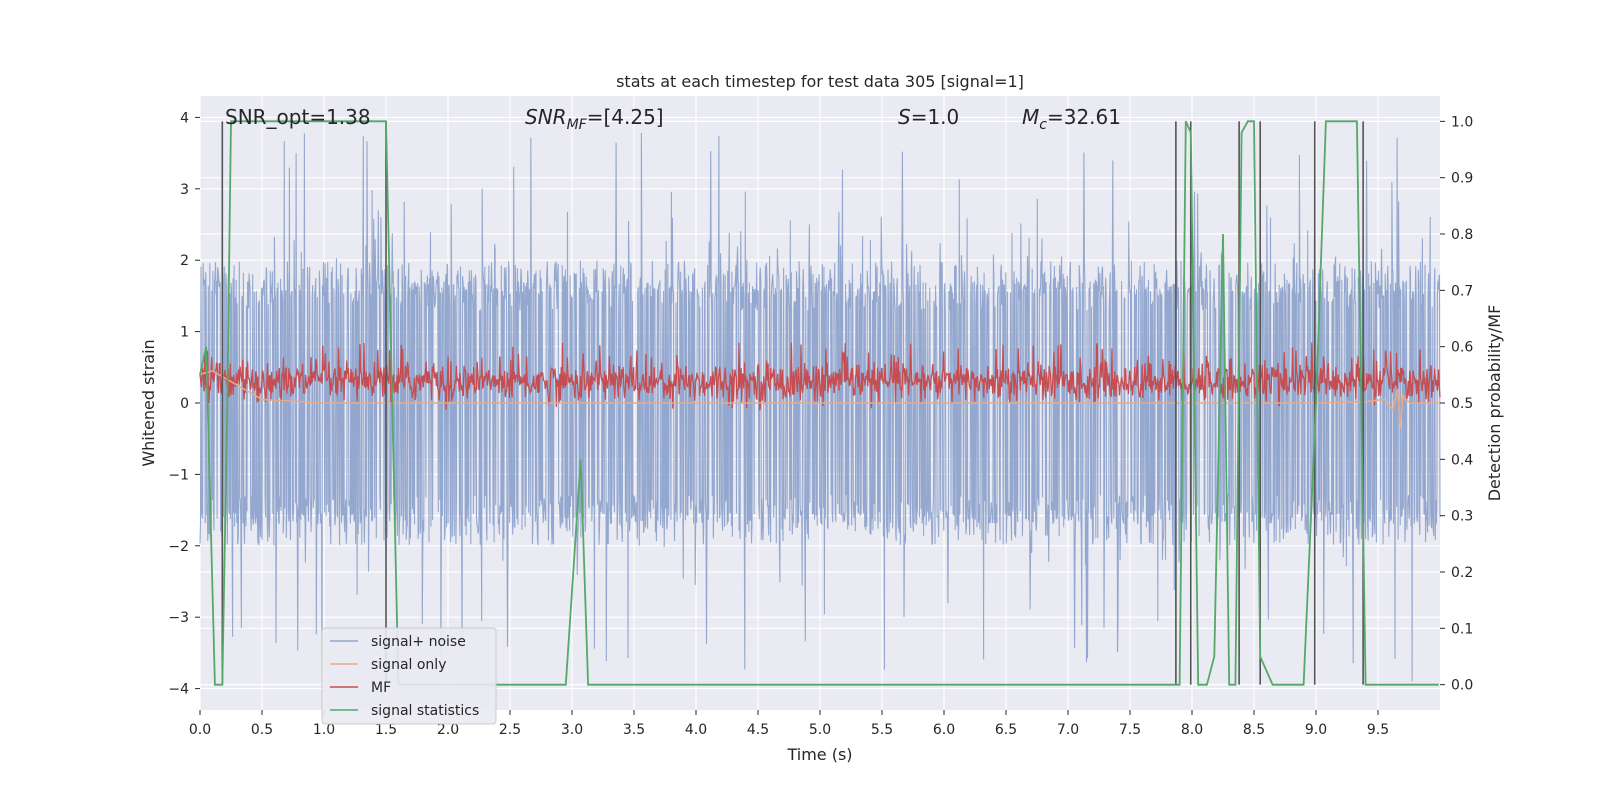  What do you see at coordinates (1462, 629) in the screenshot?
I see `y2-tick-label: 0.1` at bounding box center [1462, 629].